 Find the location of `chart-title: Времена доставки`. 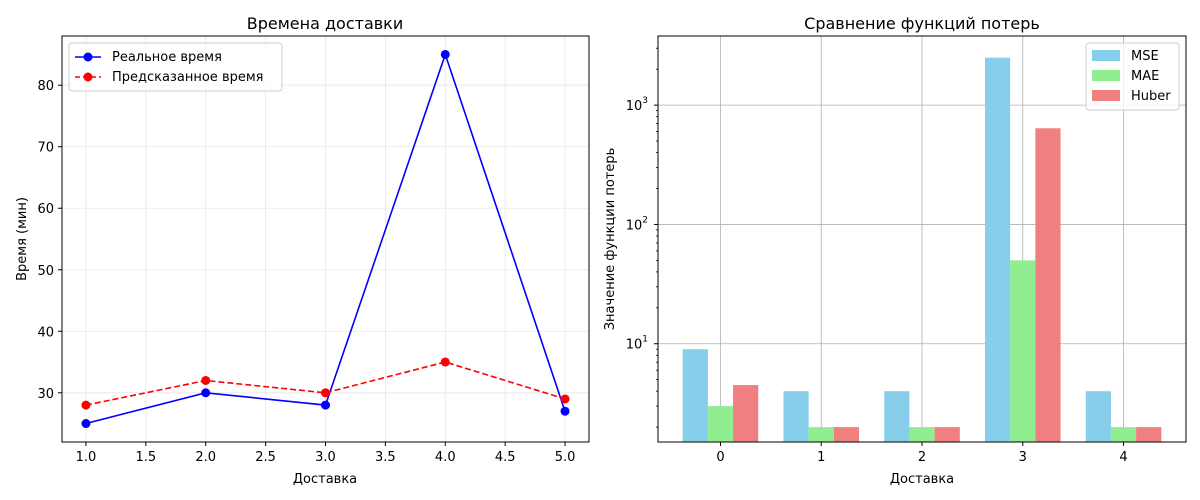

chart-title: Времена доставки is located at coordinates (325, 23).